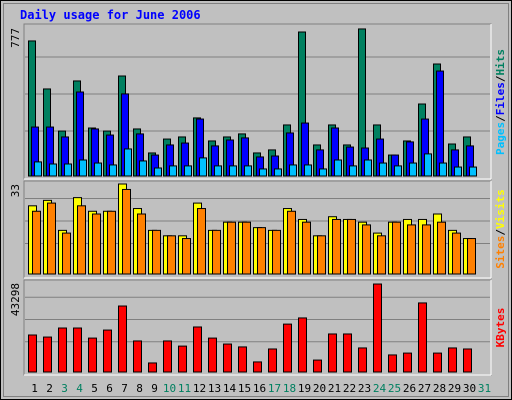  I want to click on x-tick-label: 14, so click(230, 388).